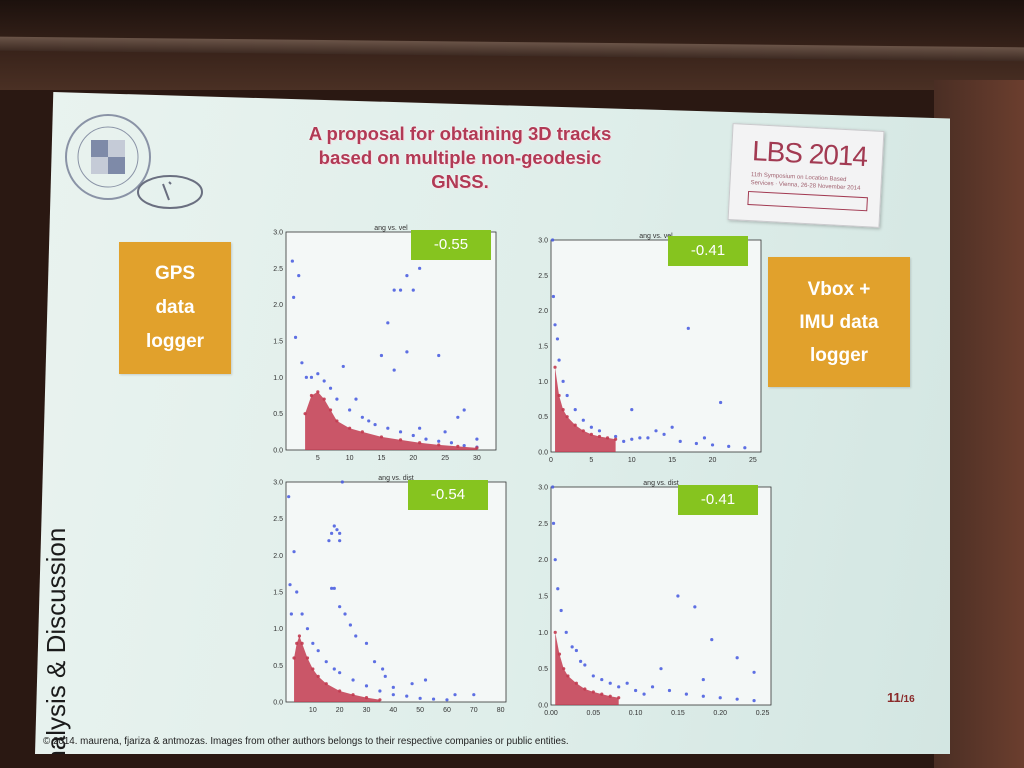 This screenshot has height=768, width=1024. I want to click on page-current: 11, so click(894, 697).